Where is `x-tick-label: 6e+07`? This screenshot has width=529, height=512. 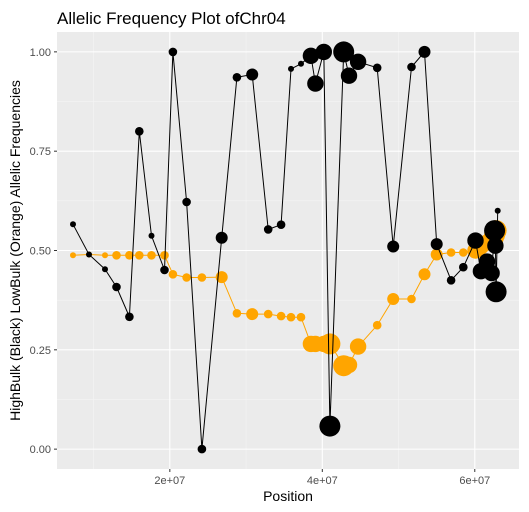
x-tick-label: 6e+07 is located at coordinates (474, 481).